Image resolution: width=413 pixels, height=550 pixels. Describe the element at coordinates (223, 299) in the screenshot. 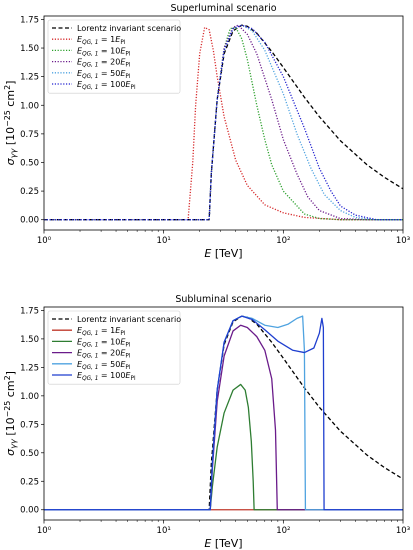

I see `chart-title: Subluminal scenario` at that location.